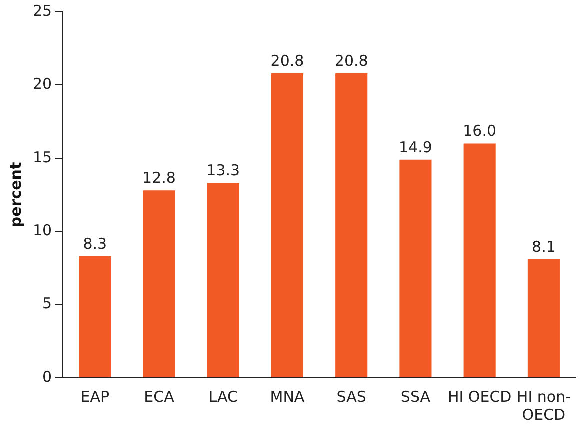 This screenshot has height=432, width=586. What do you see at coordinates (95, 243) in the screenshot?
I see `data-label: 8.3` at bounding box center [95, 243].